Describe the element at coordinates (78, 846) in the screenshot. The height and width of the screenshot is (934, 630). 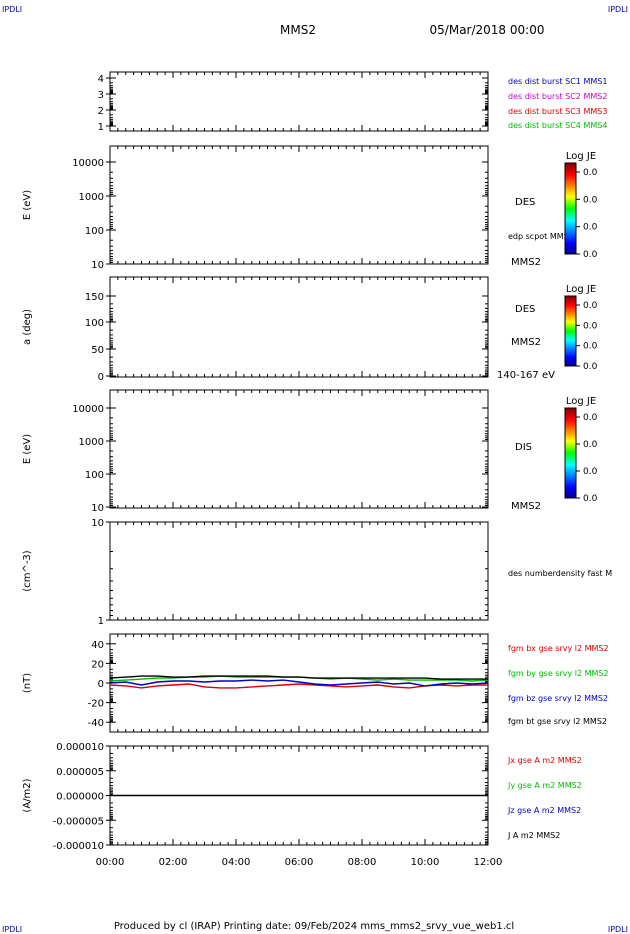
I see `y-tick-label: -0.000010` at that location.